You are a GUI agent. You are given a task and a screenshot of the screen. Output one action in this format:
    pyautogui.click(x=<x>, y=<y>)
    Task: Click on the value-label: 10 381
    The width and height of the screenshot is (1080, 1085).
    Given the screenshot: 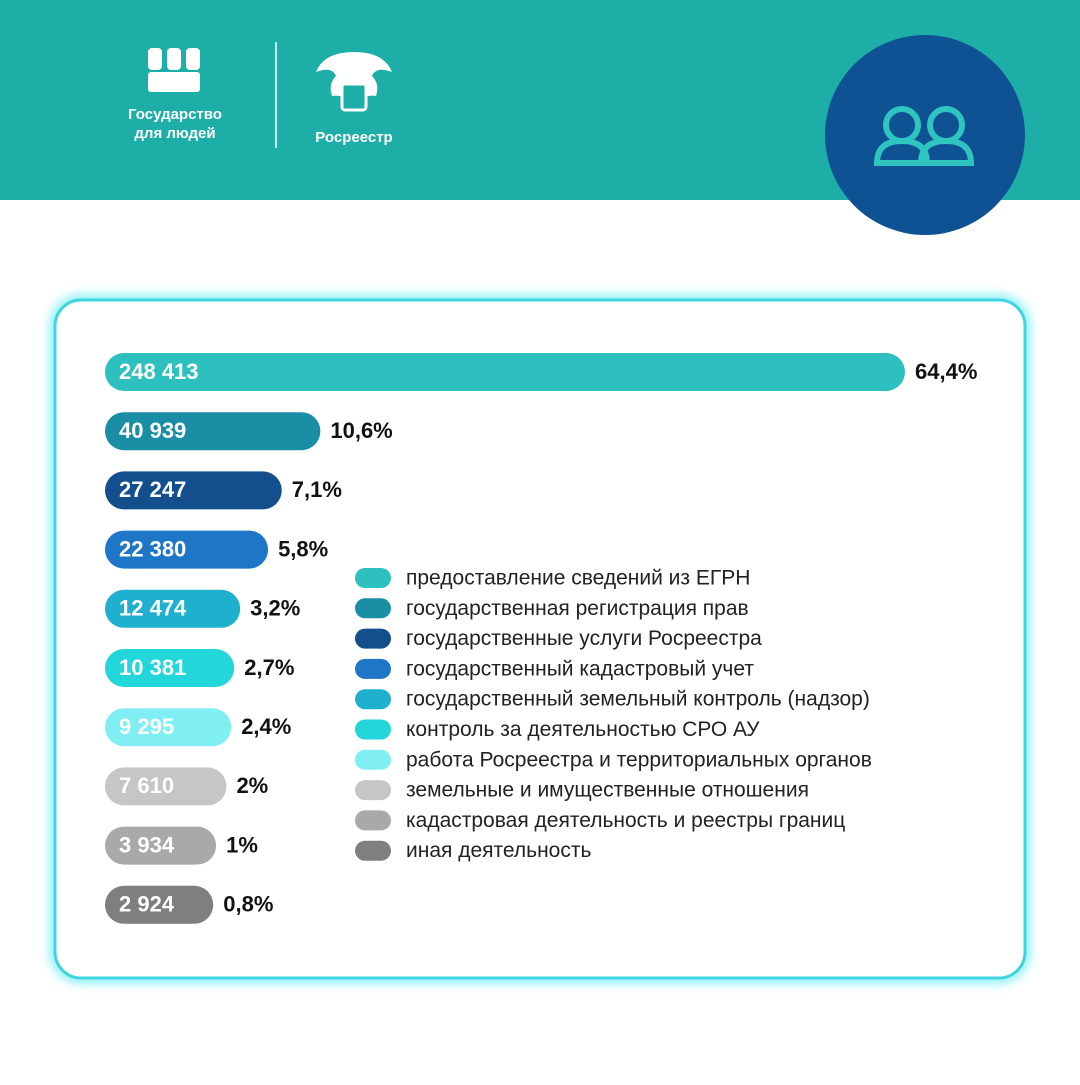 What is the action you would take?
    pyautogui.click(x=152, y=667)
    